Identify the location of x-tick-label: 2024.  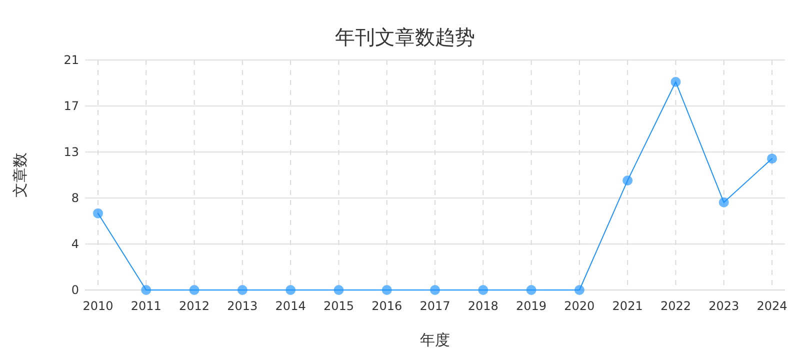
(772, 306).